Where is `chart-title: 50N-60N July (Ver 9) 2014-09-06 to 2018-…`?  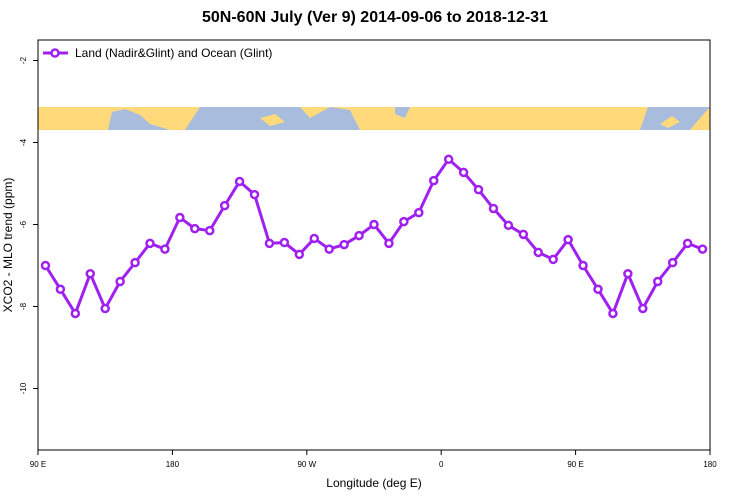
chart-title: 50N-60N July (Ver 9) 2014-09-06 to 2018-… is located at coordinates (375, 17).